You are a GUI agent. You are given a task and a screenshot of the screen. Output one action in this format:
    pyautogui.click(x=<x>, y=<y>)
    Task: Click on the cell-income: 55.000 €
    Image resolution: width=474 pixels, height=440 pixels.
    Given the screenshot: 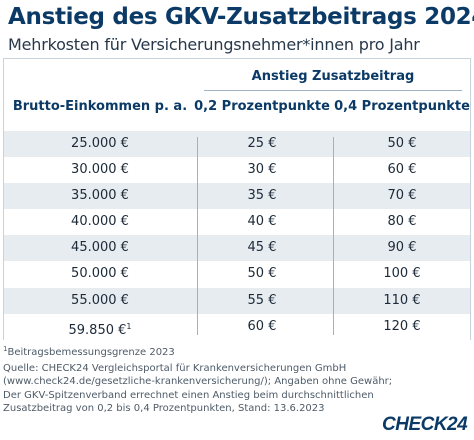 What is the action you would take?
    pyautogui.click(x=100, y=301)
    